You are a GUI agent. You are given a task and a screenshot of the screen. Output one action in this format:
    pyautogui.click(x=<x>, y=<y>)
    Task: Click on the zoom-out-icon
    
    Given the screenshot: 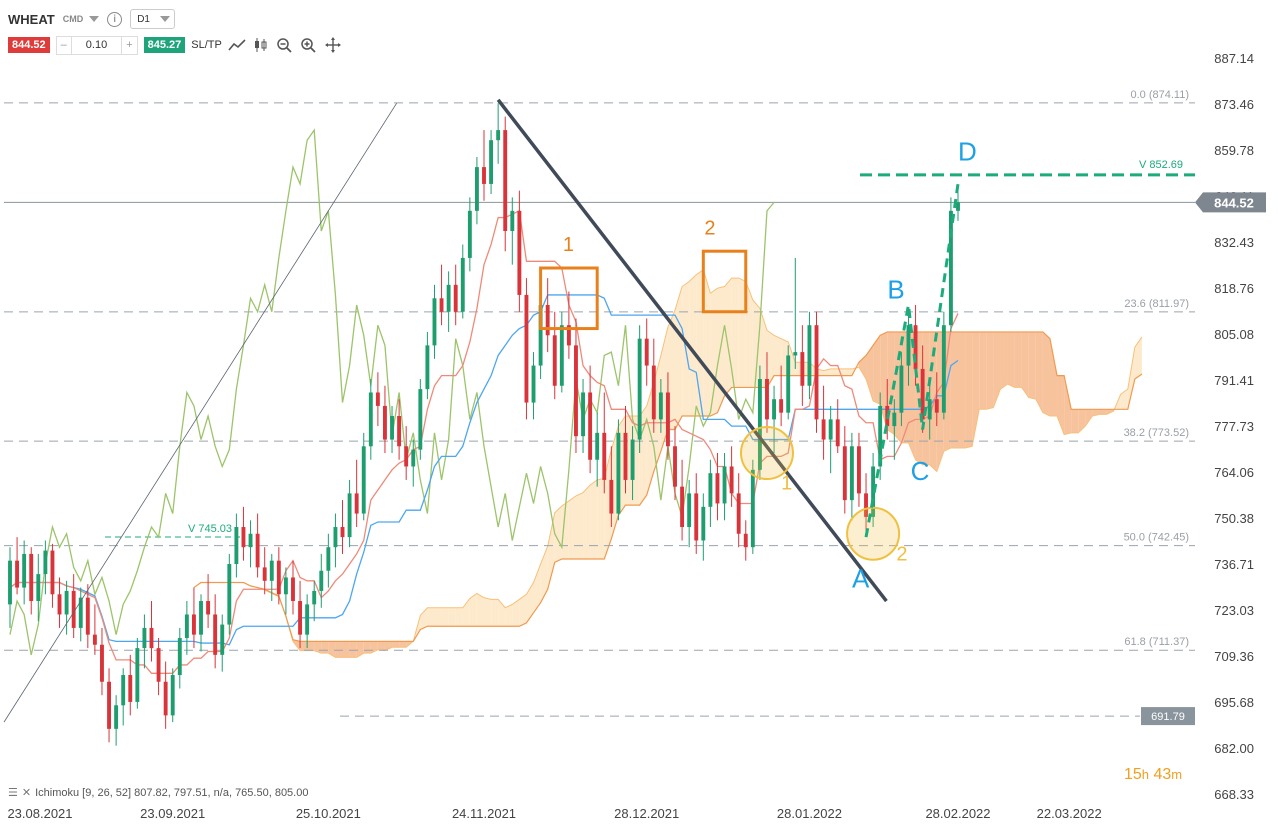 What is the action you would take?
    pyautogui.click(x=285, y=45)
    